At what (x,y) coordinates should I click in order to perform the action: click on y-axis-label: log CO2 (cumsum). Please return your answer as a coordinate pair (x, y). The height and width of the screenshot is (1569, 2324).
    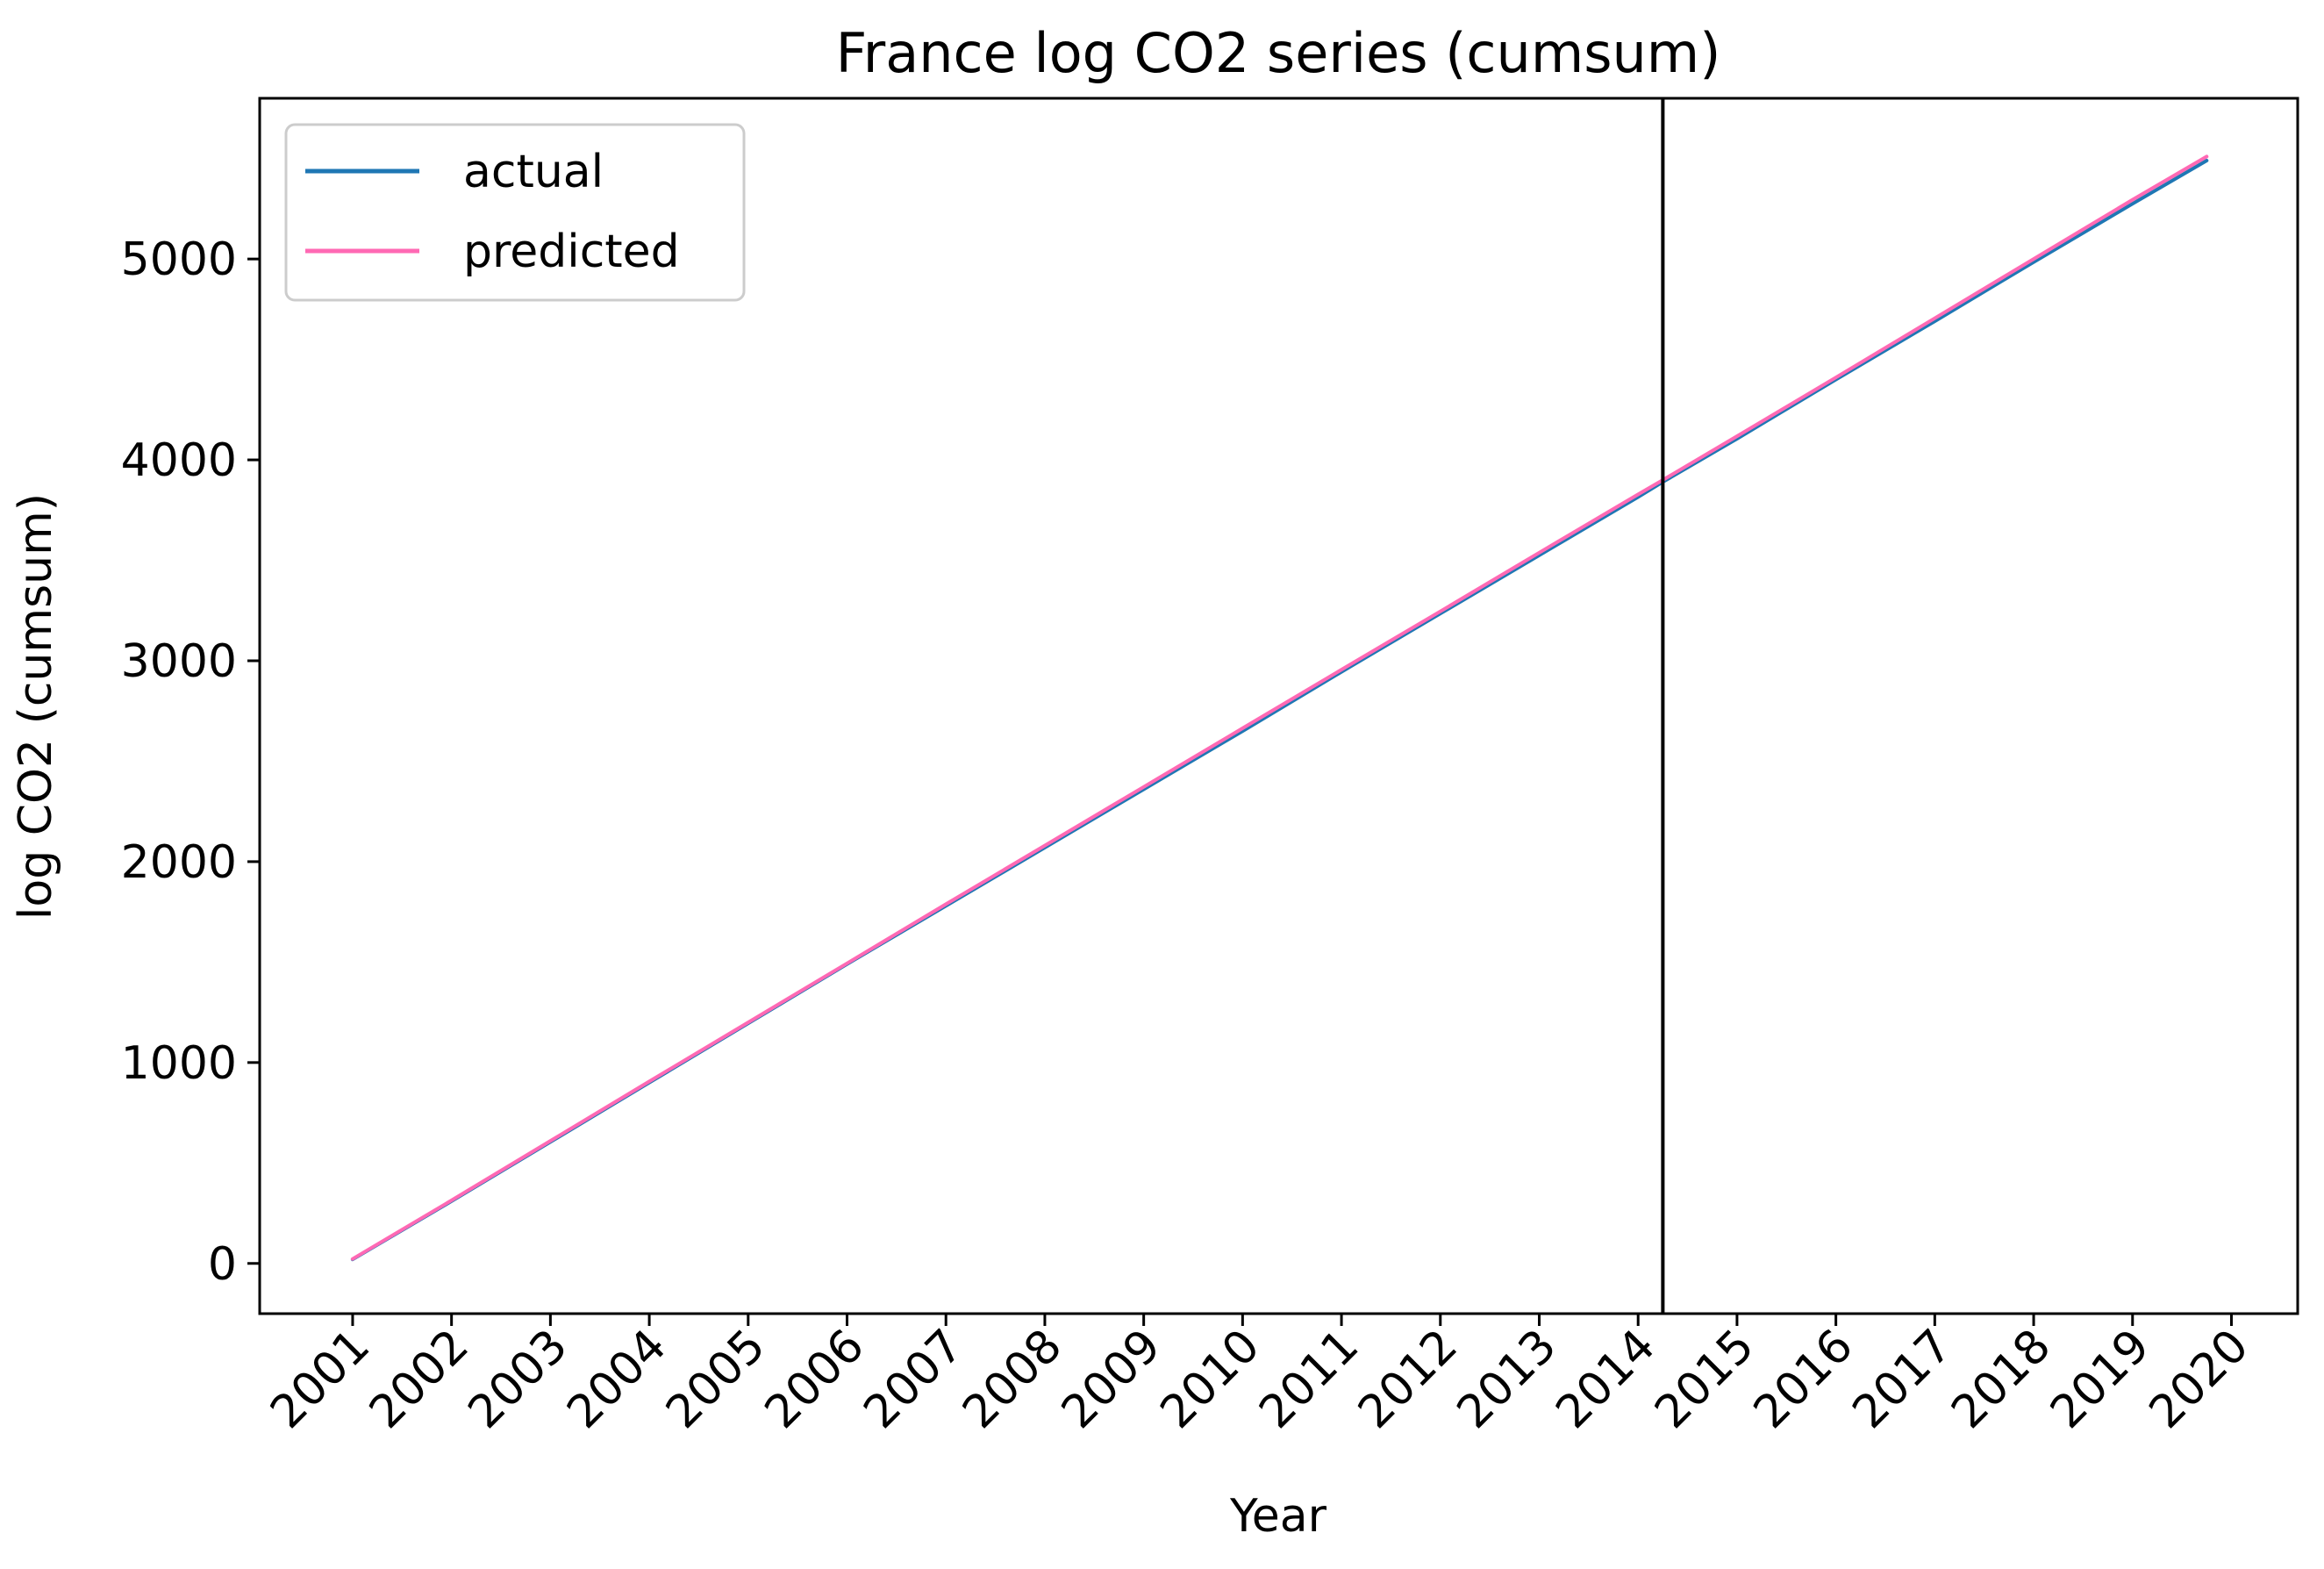
    Looking at the image, I should click on (36, 707).